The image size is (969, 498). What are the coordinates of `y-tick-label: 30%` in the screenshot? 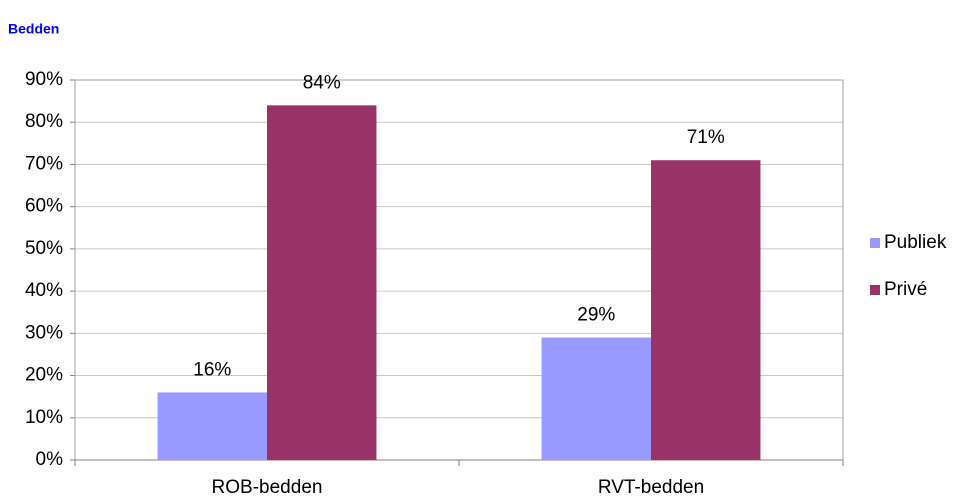 It's located at (44, 332).